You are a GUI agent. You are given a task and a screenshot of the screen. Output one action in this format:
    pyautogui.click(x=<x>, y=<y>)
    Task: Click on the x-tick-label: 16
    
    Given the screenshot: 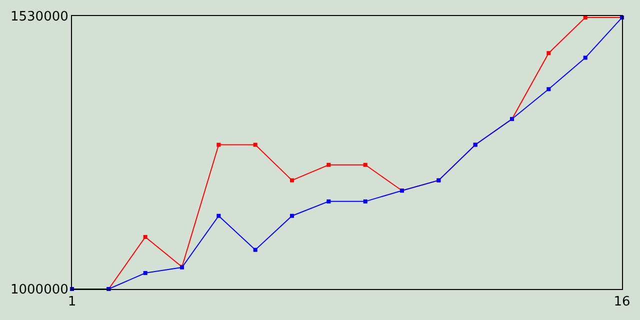 What is the action you would take?
    pyautogui.click(x=622, y=302)
    